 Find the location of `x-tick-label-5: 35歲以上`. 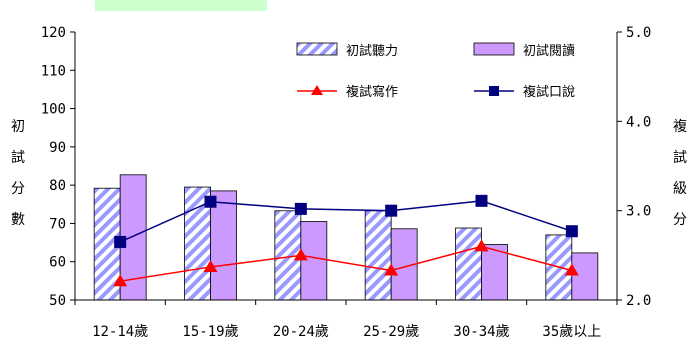

x-tick-label-5: 35歲以上 is located at coordinates (571, 332).